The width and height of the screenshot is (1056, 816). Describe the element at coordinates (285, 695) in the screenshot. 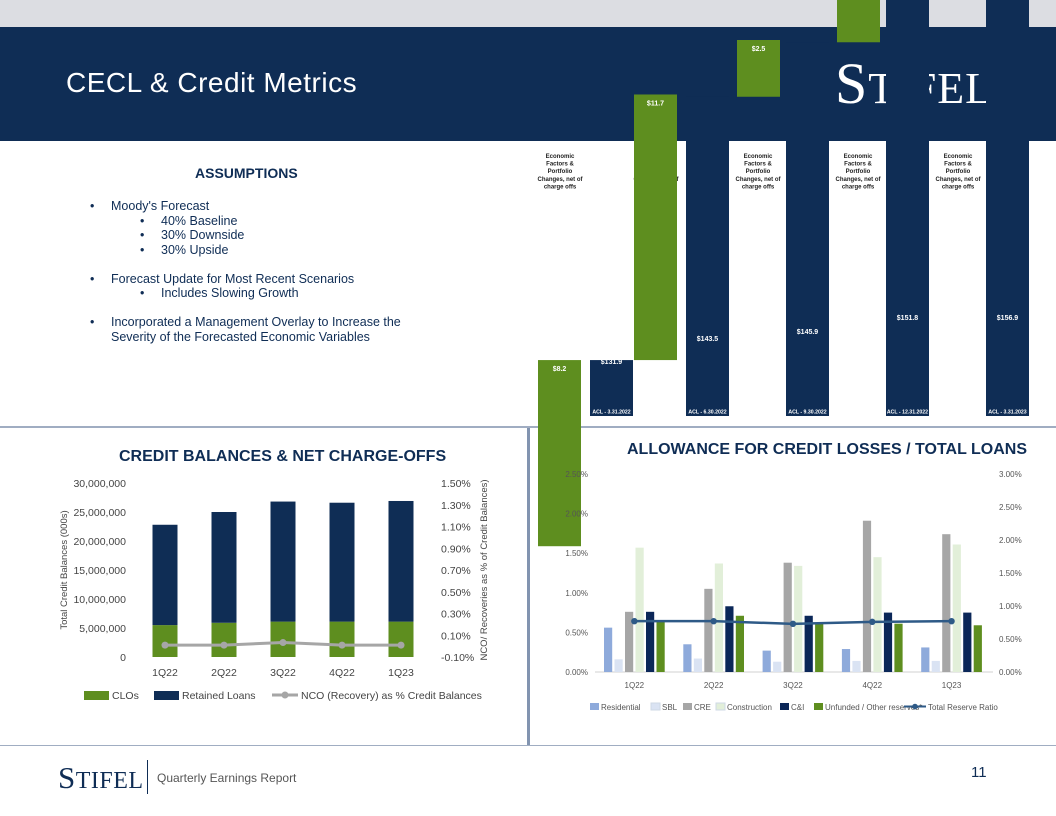

I see `legend-marker-nco` at that location.